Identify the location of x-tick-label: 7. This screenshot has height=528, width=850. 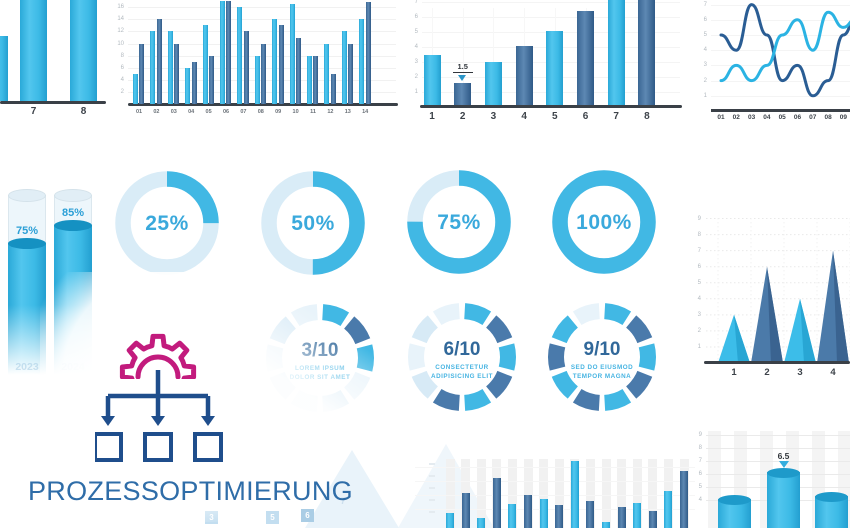
(33, 111).